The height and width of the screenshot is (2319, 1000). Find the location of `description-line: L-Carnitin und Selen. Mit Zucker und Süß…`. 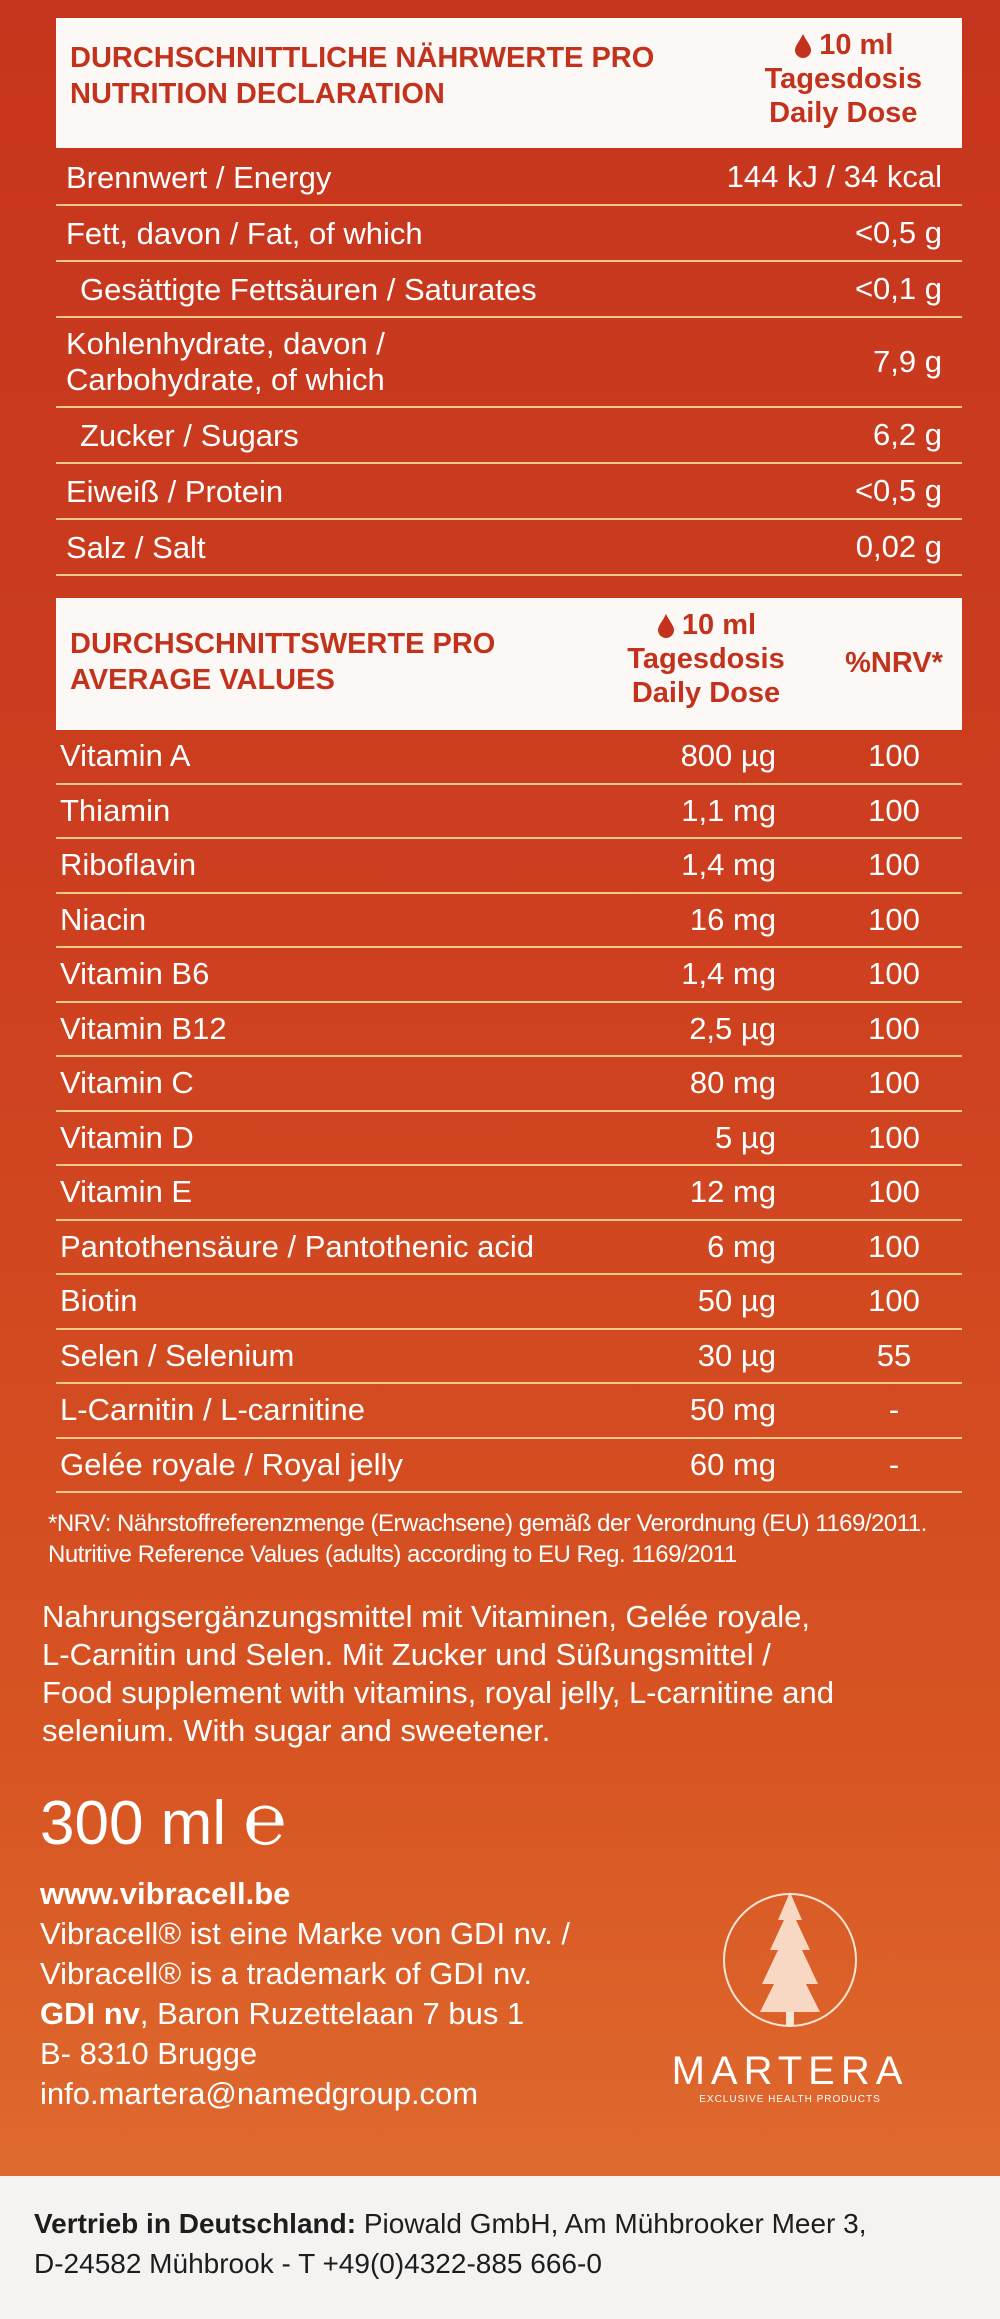

description-line: L-Carnitin und Selen. Mit Zucker und Süß… is located at coordinates (406, 1654).